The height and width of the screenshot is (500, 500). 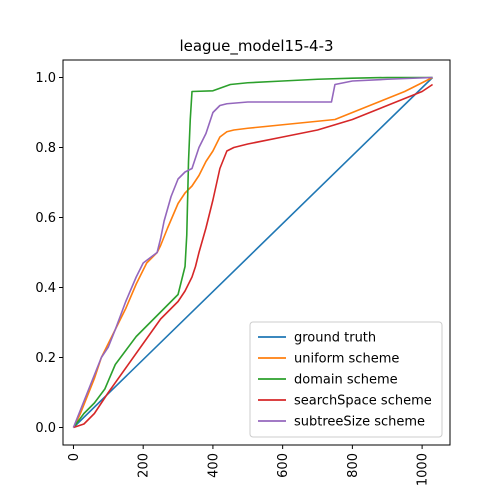 I want to click on x-tick-label: 400, so click(x=213, y=465).